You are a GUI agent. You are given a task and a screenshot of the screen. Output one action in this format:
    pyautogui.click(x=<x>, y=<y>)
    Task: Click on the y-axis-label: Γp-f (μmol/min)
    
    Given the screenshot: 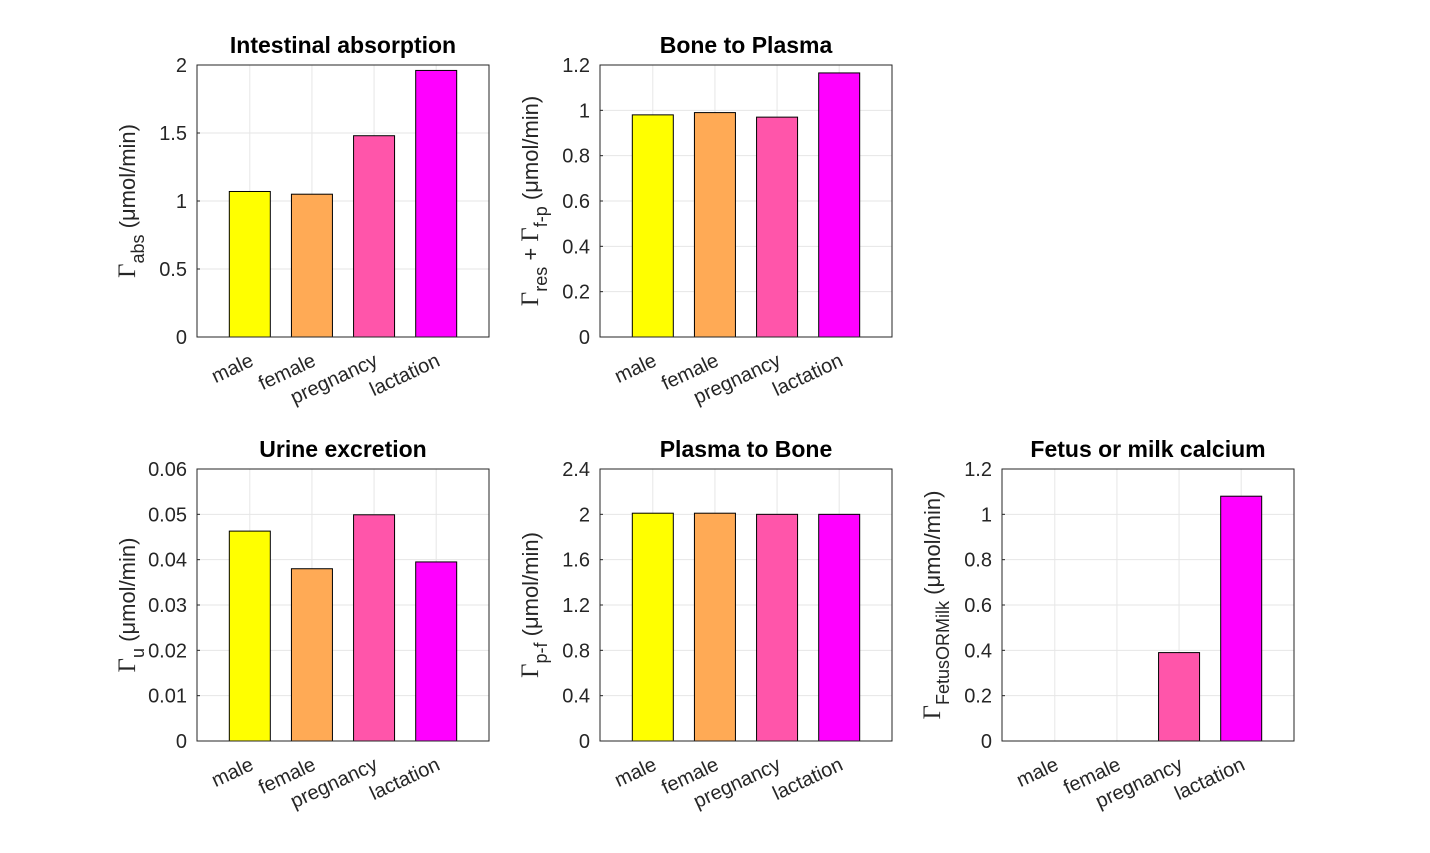 What is the action you would take?
    pyautogui.click(x=534, y=605)
    